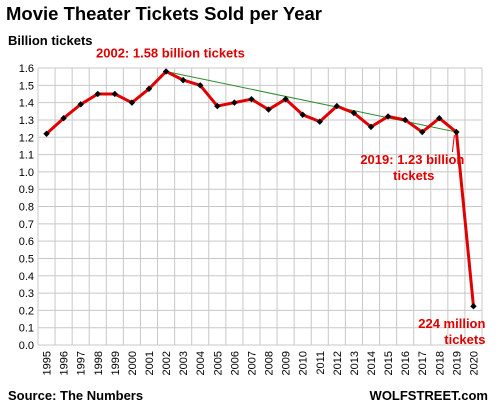 The image size is (502, 411). Describe the element at coordinates (26, 277) in the screenshot. I see `y-tick-label: 0.4` at that location.